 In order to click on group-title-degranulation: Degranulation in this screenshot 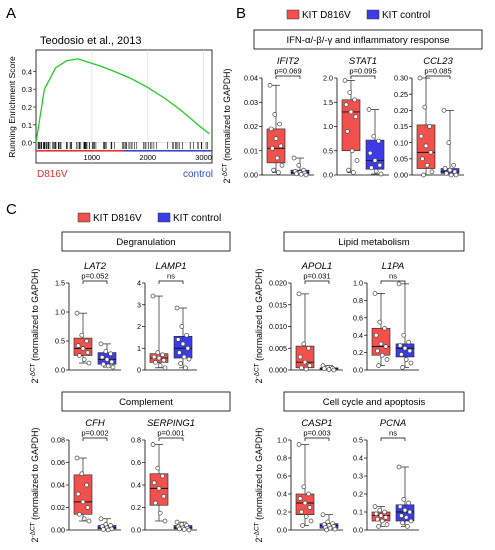, I will do `click(145, 242)`.